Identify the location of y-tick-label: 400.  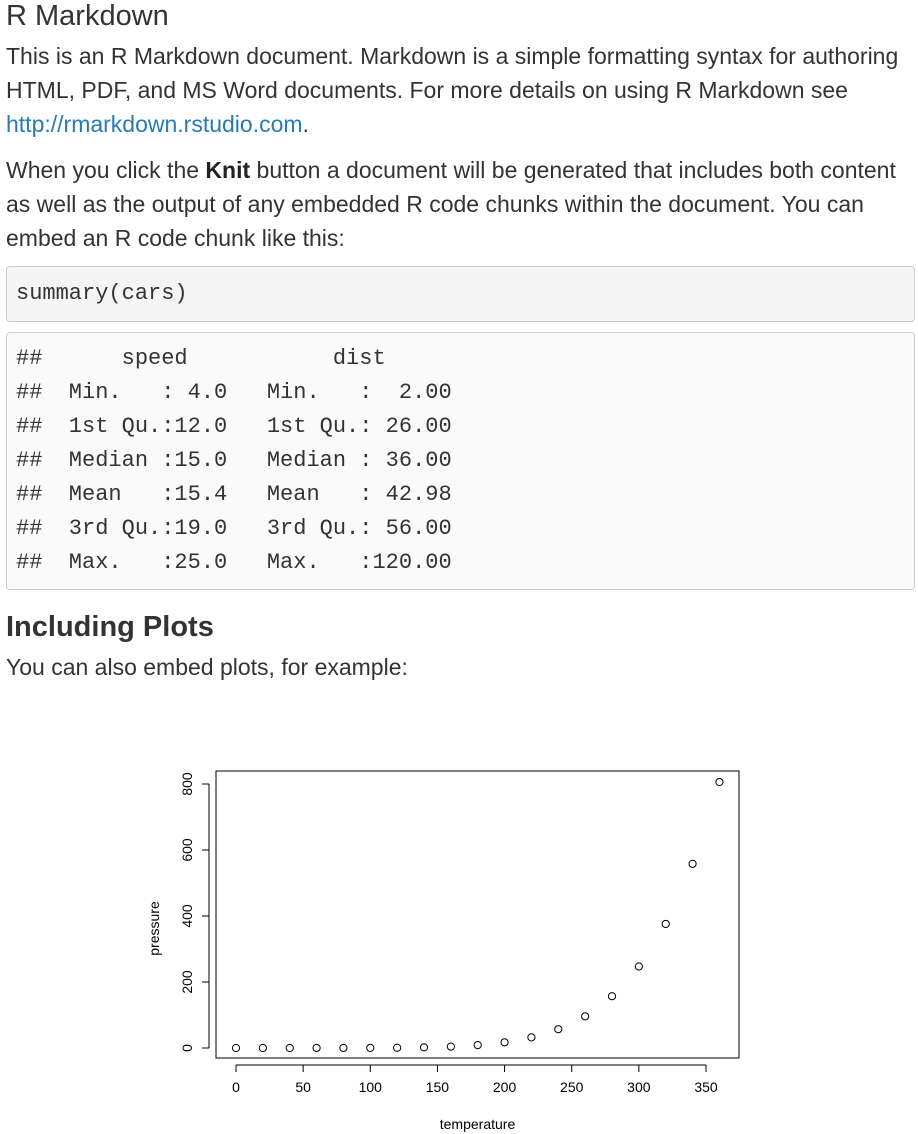
(187, 916).